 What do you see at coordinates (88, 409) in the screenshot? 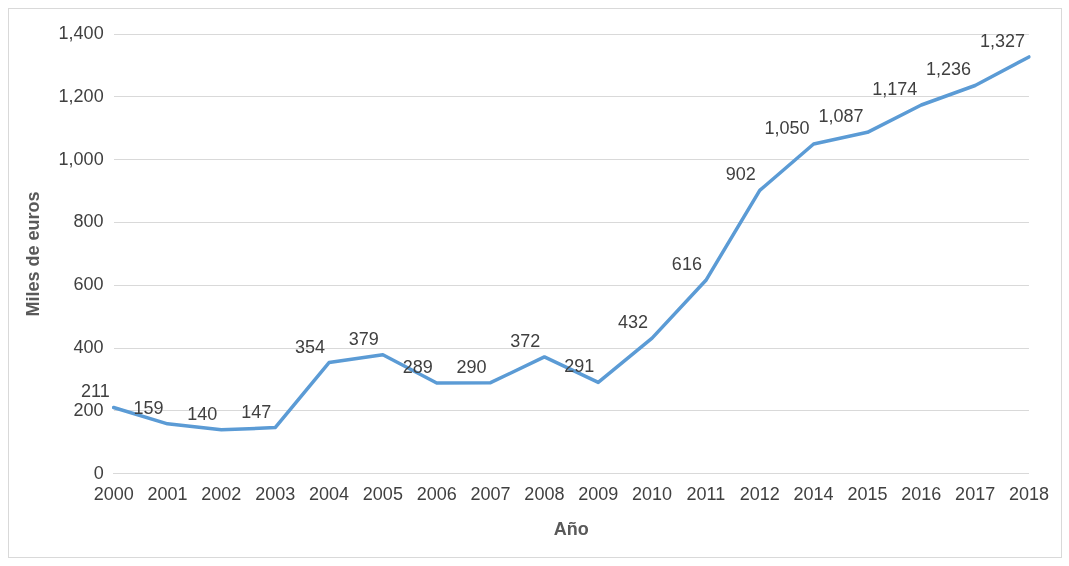
I see `y-tick-label: 200` at bounding box center [88, 409].